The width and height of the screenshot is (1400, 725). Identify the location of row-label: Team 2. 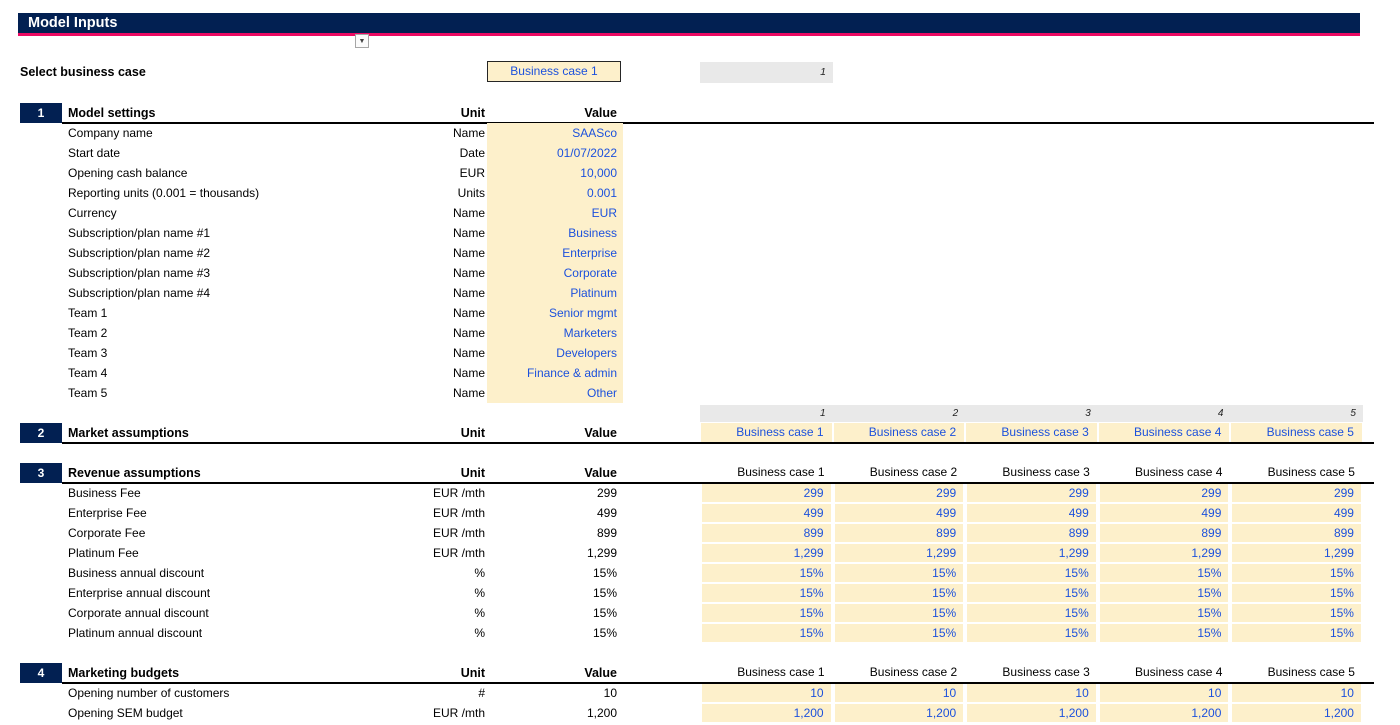
(88, 333).